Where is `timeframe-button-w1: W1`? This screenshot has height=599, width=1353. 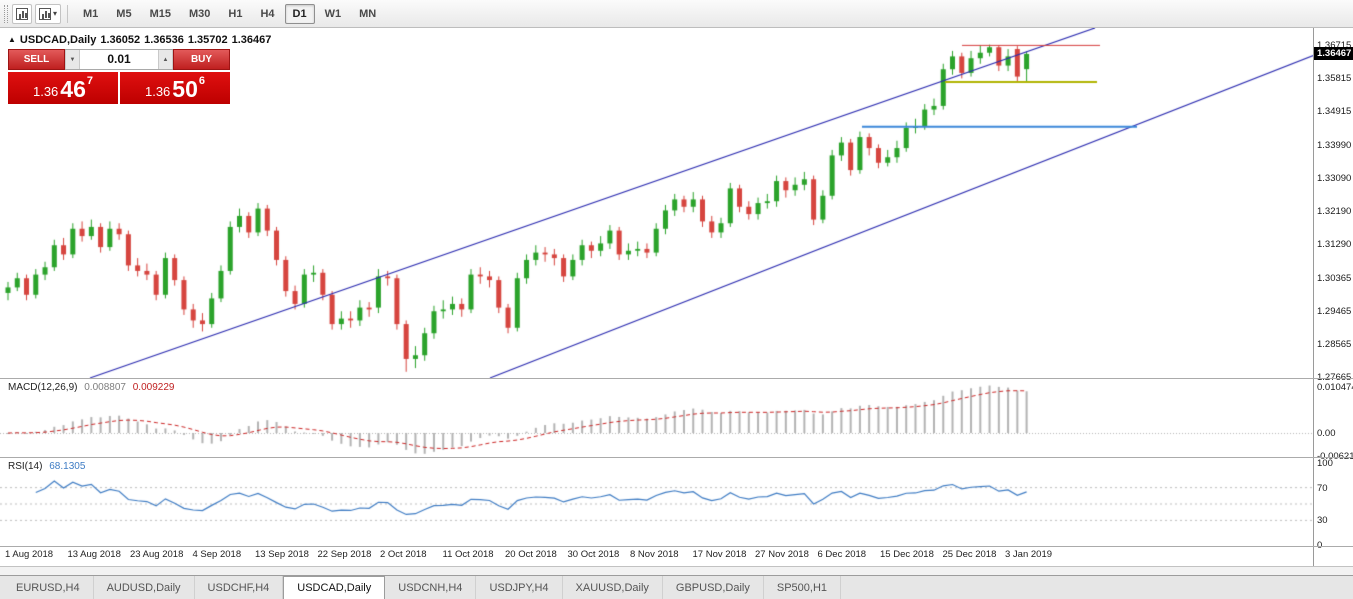
timeframe-button-w1: W1 is located at coordinates (333, 13).